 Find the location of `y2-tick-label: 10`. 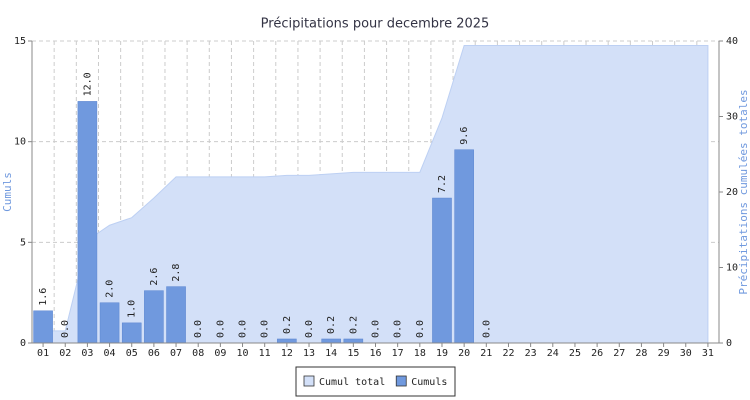

y2-tick-label: 10 is located at coordinates (732, 268).